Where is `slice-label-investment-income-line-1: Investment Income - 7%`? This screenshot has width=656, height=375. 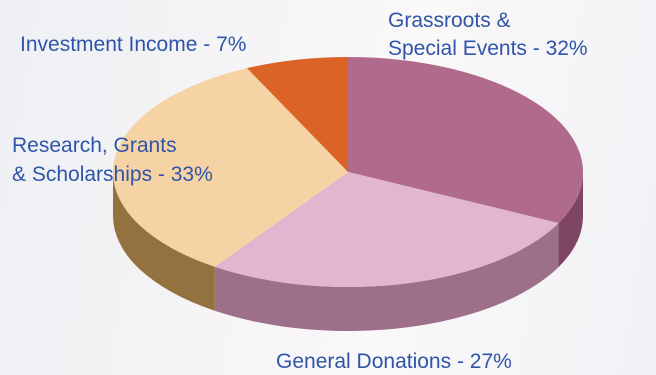
slice-label-investment-income-line-1: Investment Income - 7% is located at coordinates (133, 44).